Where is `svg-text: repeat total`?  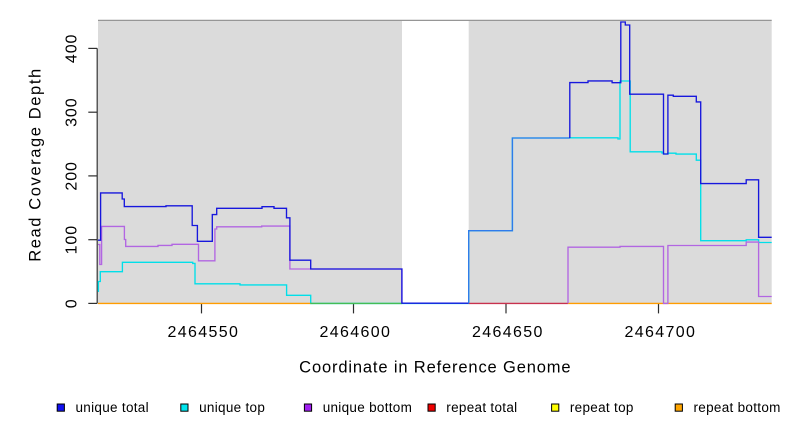
svg-text: repeat total is located at coordinates (481, 407).